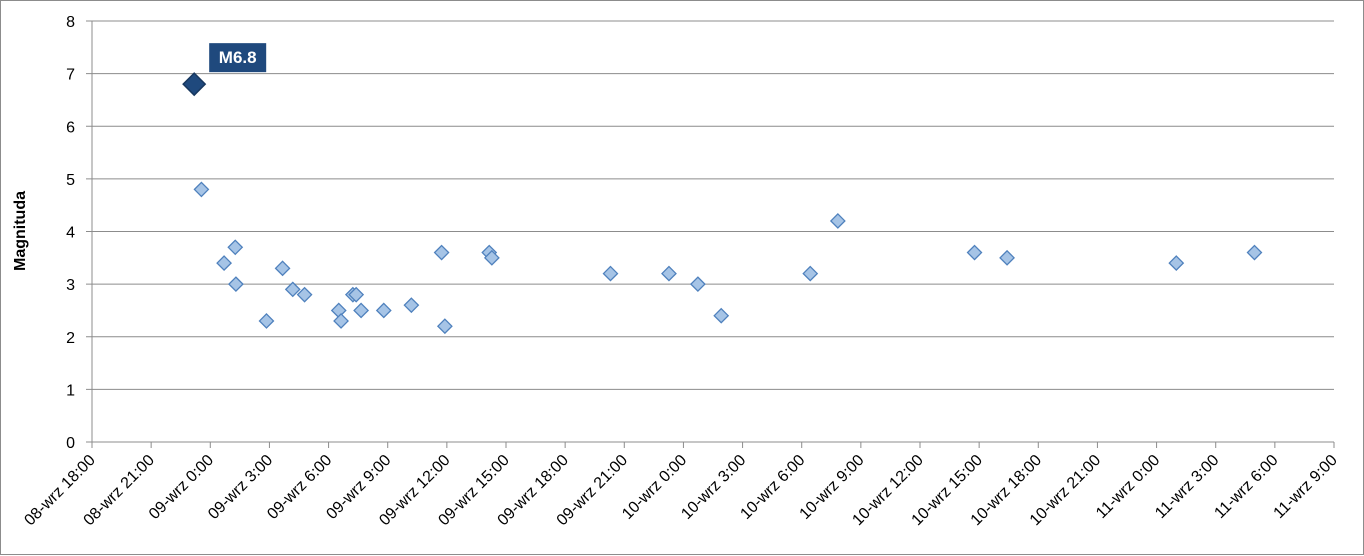 The width and height of the screenshot is (1364, 556). Describe the element at coordinates (194, 84) in the screenshot. I see `highlight-point` at that location.